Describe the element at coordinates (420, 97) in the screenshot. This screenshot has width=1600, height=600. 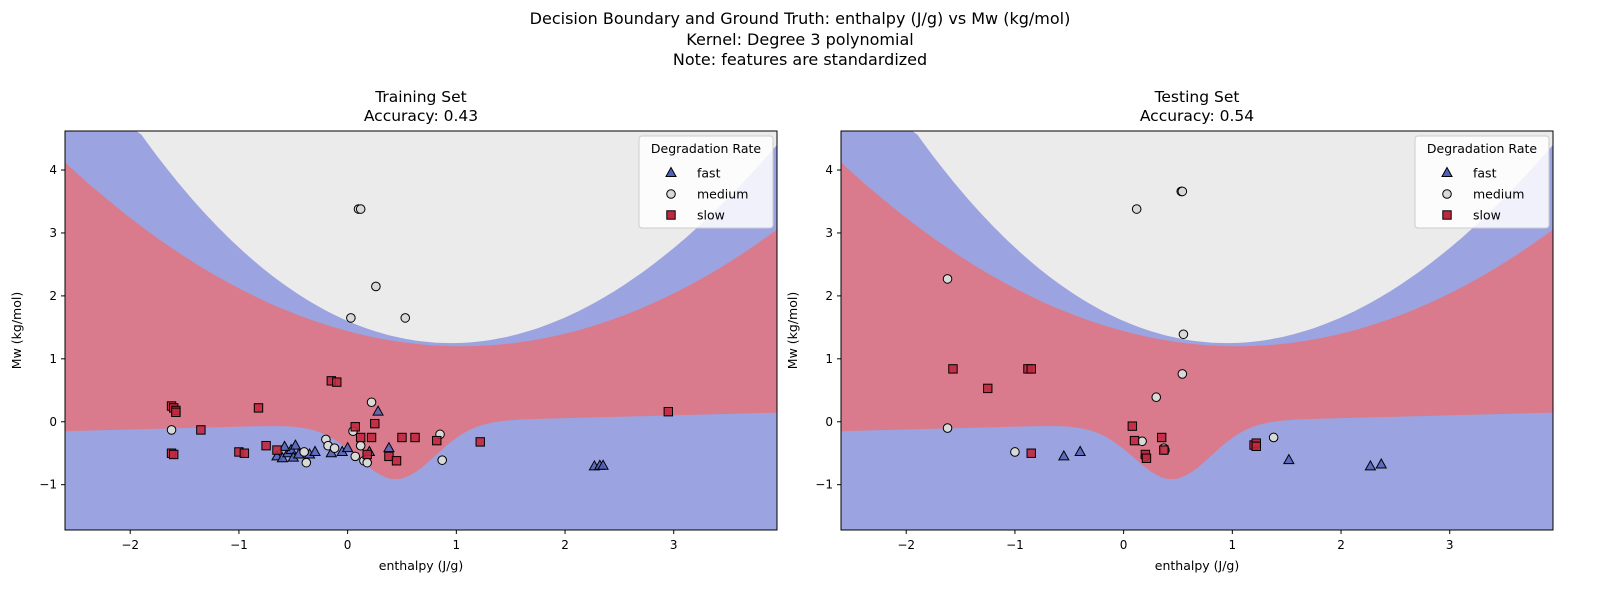
I see `panel-title: Training Set` at that location.